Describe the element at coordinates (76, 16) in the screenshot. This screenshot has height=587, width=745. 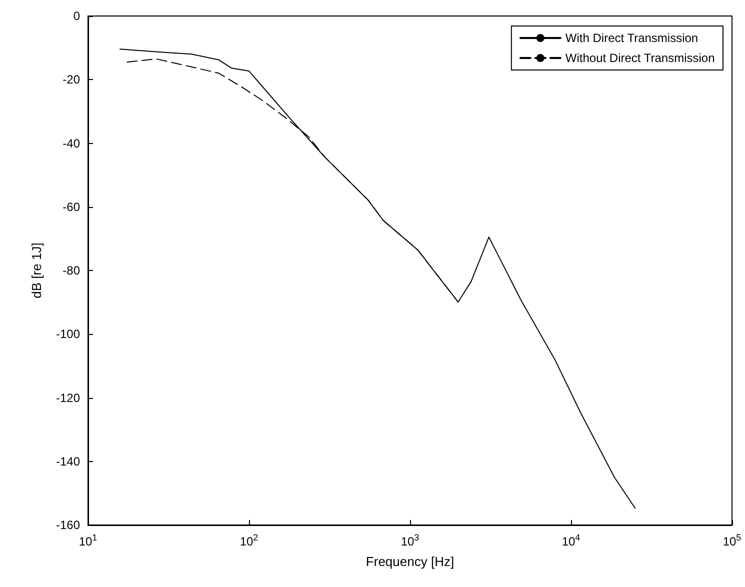
I see `y-tick-label: 0` at that location.